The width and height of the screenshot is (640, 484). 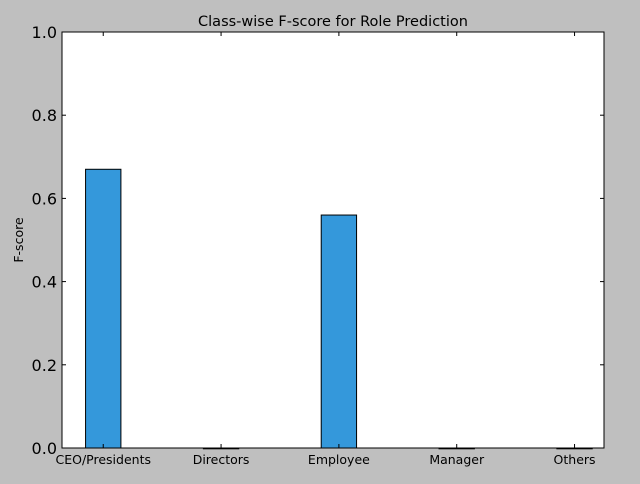 What do you see at coordinates (457, 459) in the screenshot?
I see `x-tick-label: Manager` at bounding box center [457, 459].